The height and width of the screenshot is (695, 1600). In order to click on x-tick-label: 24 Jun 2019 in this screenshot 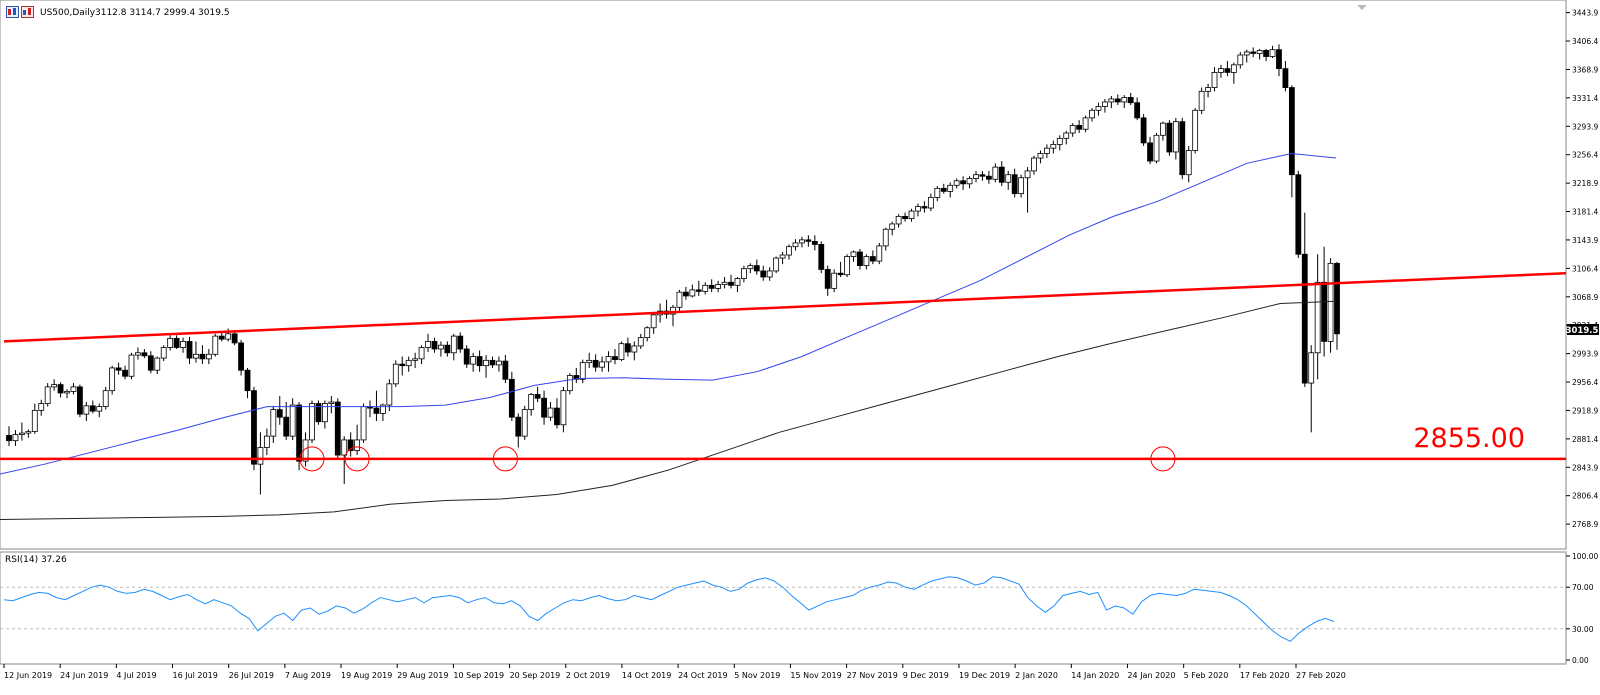, I will do `click(84, 675)`.